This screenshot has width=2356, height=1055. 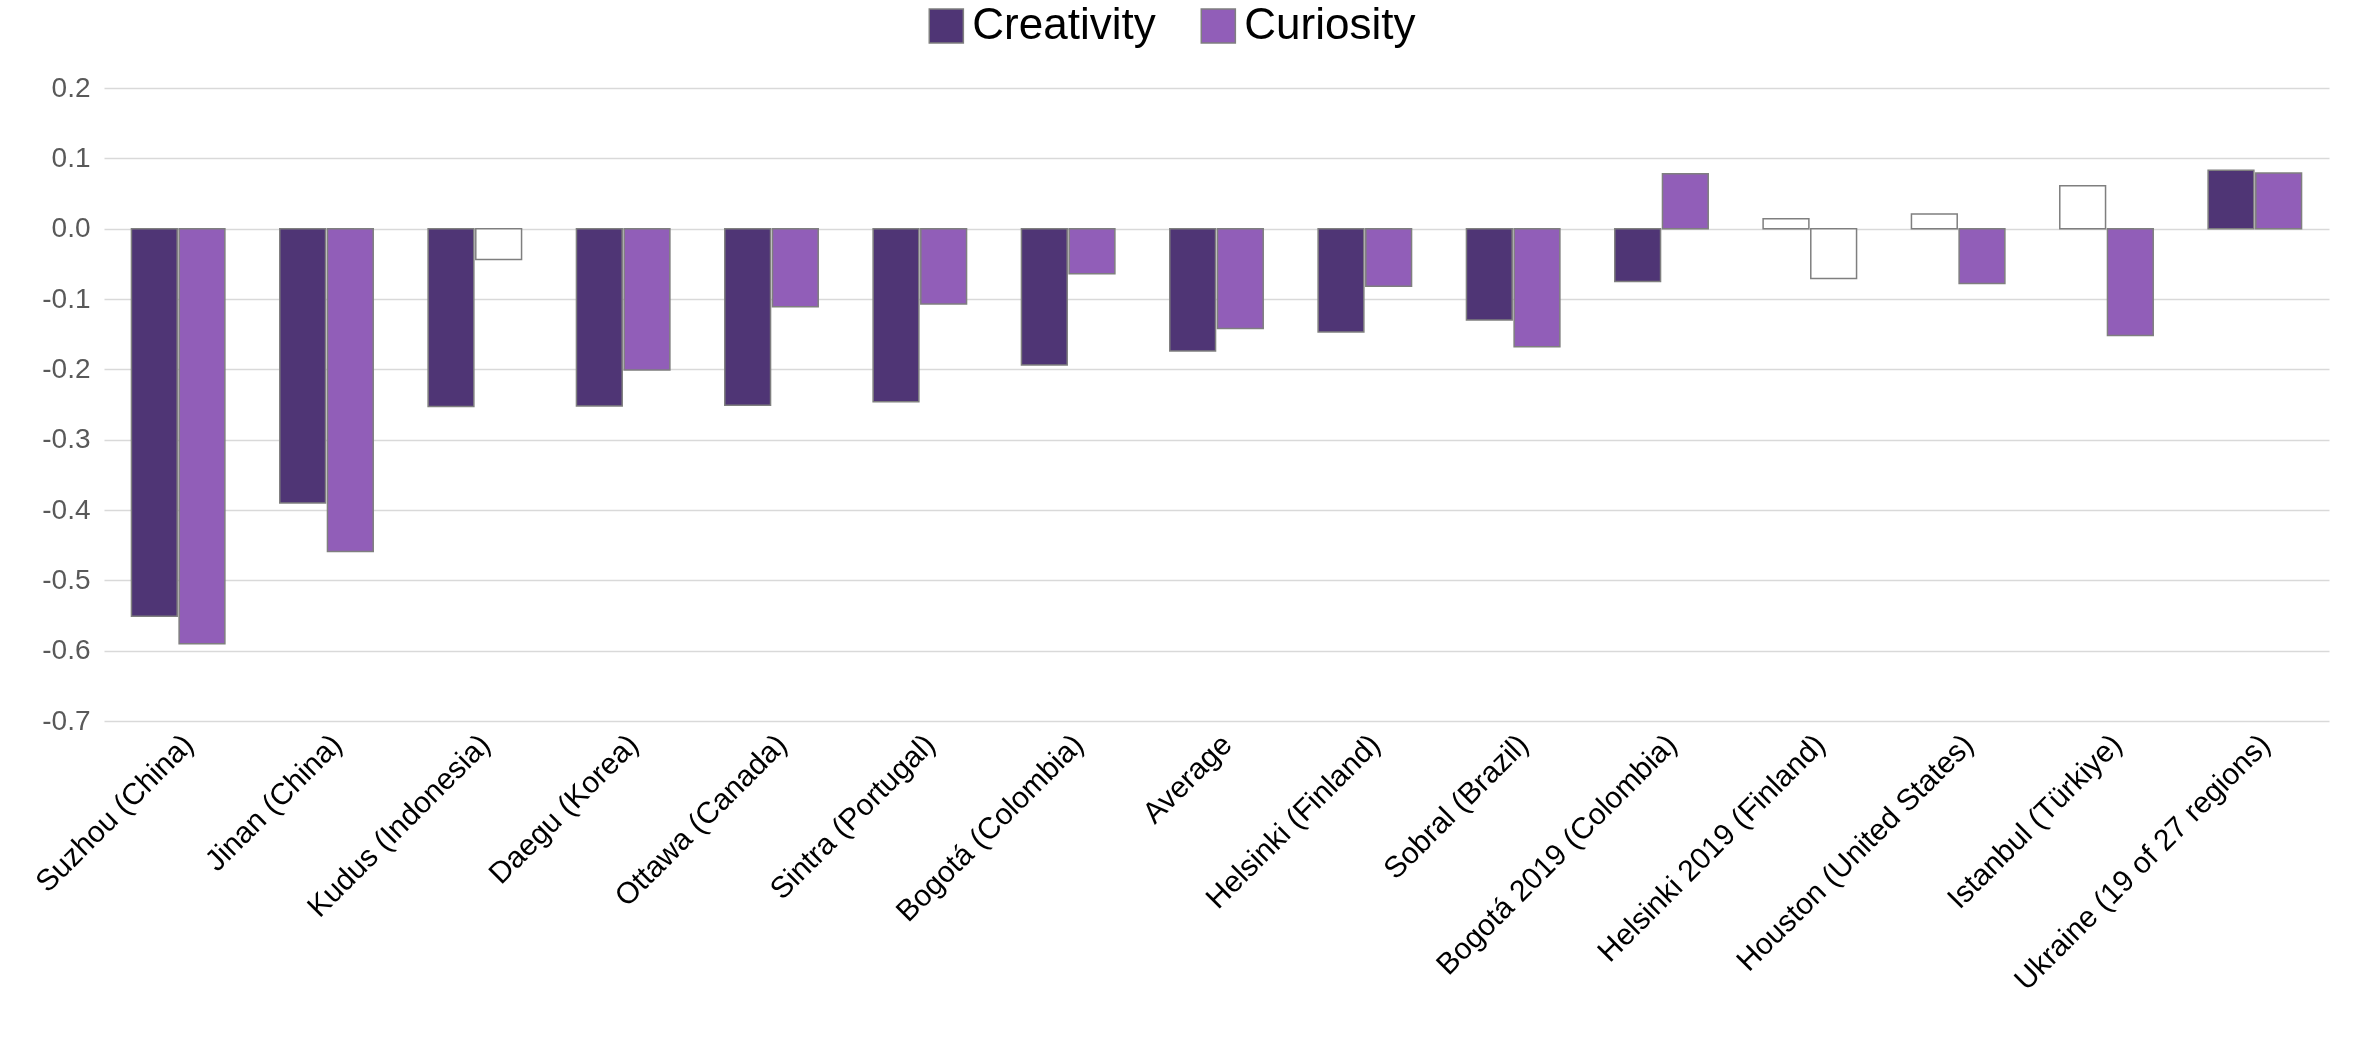 What do you see at coordinates (66, 650) in the screenshot?
I see `y-tick-label: -0.6` at bounding box center [66, 650].